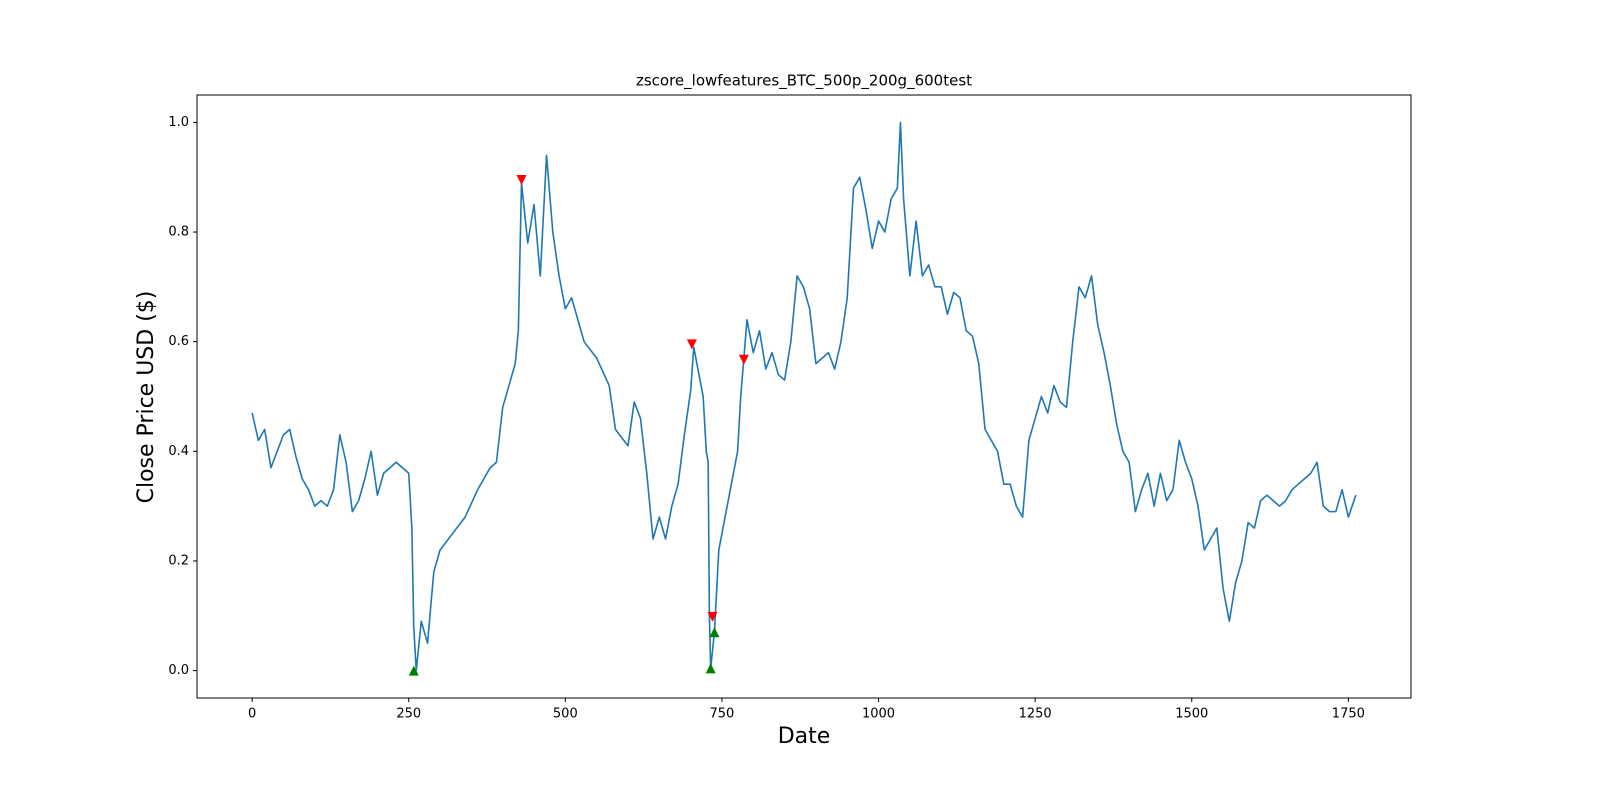 The width and height of the screenshot is (1600, 800). What do you see at coordinates (878, 714) in the screenshot?
I see `x-tick-label: 1000` at bounding box center [878, 714].